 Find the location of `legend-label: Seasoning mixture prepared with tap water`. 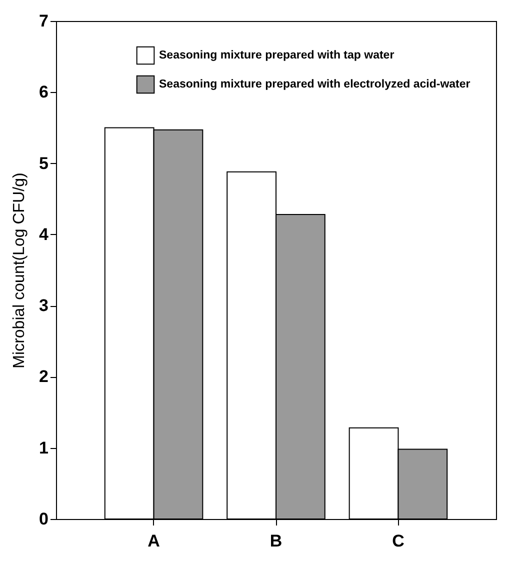

legend-label: Seasoning mixture prepared with tap water is located at coordinates (277, 56).